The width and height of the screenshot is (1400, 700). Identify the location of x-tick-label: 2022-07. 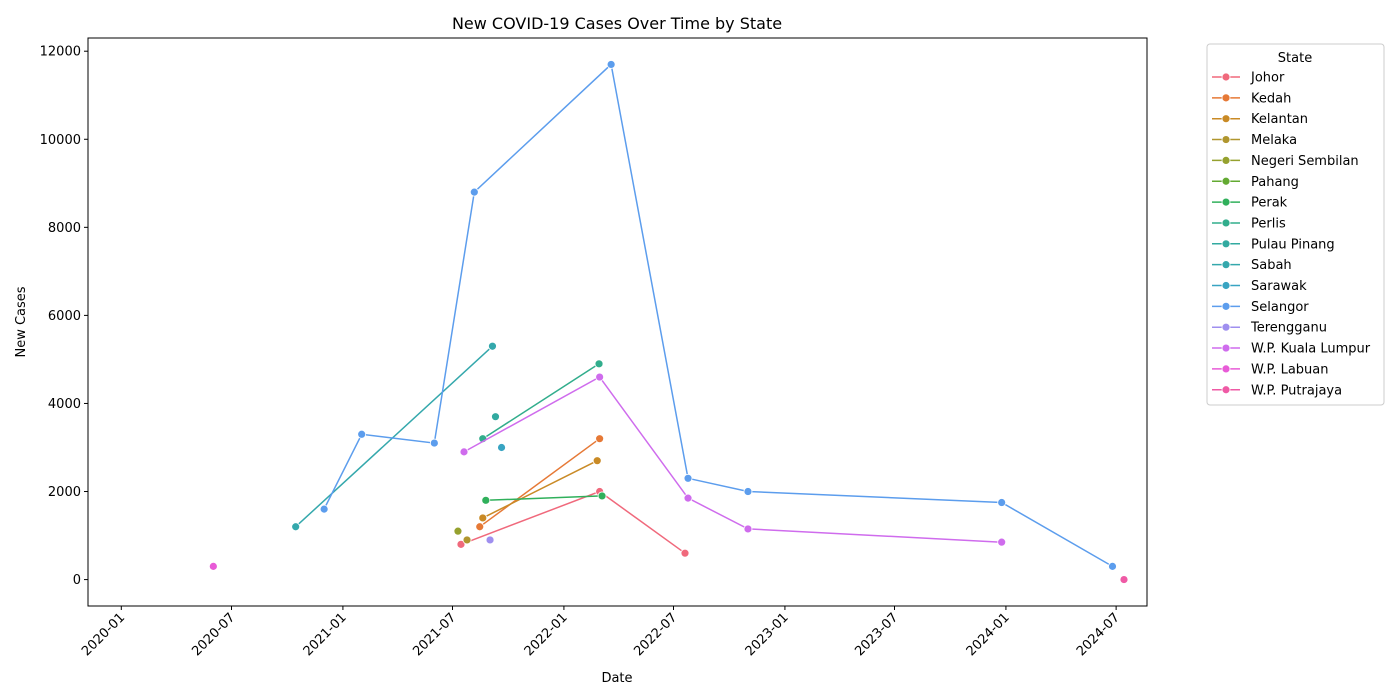
(655, 634).